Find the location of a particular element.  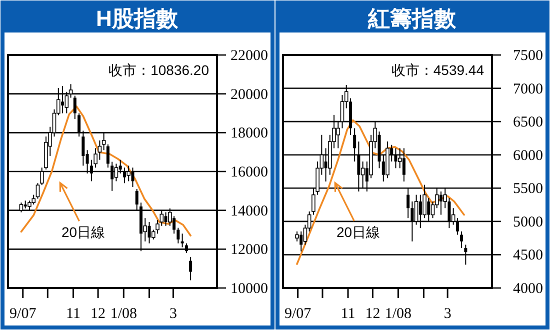

y-tick-label: 6500 is located at coordinates (528, 122).